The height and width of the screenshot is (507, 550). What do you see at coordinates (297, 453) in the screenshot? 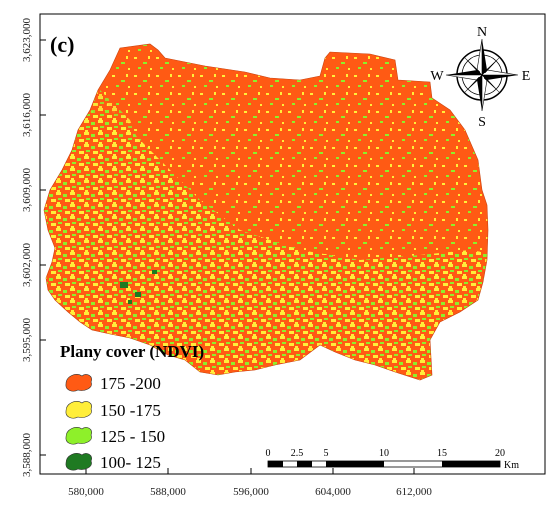
I see `scale-label: 2.5` at bounding box center [297, 453].